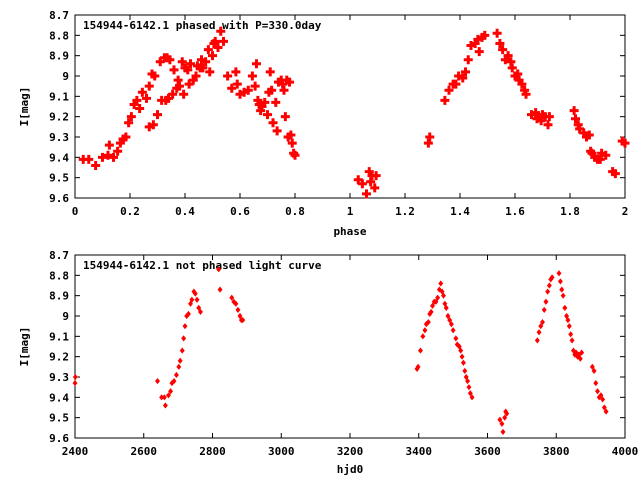 This screenshot has width=640, height=480. I want to click on y-tick-label: 9.4, so click(59, 397).